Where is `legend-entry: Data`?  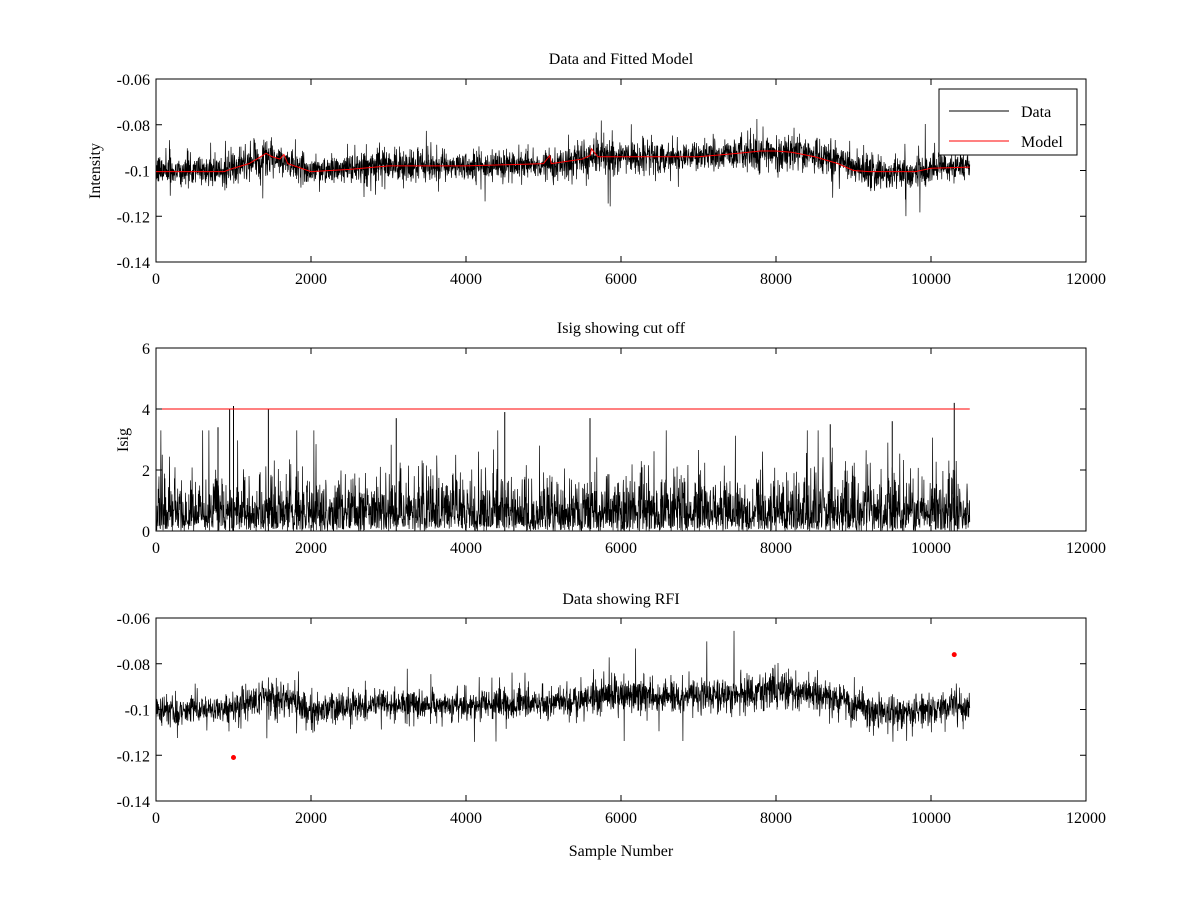 legend-entry: Data is located at coordinates (1036, 112).